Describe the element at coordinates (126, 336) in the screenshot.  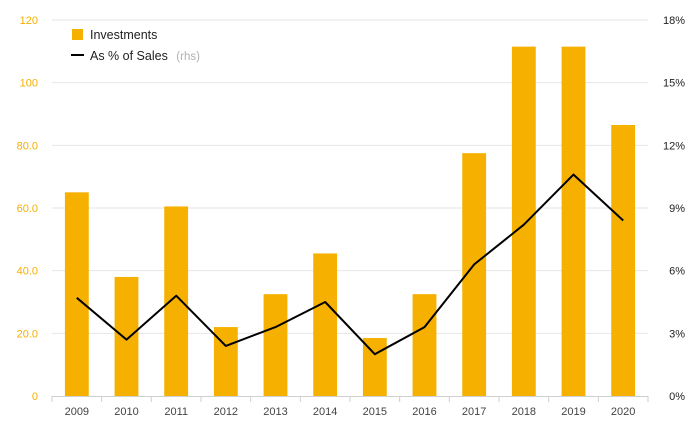
I see `bar-2010` at that location.